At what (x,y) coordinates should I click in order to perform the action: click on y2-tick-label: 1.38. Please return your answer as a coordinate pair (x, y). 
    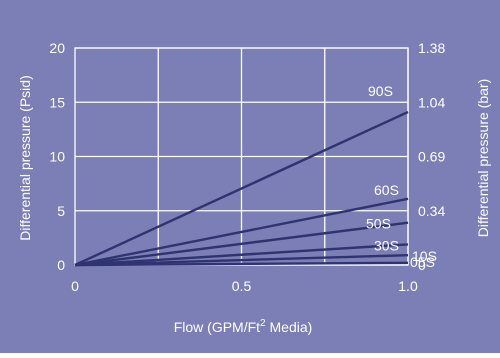
    Looking at the image, I should click on (431, 48).